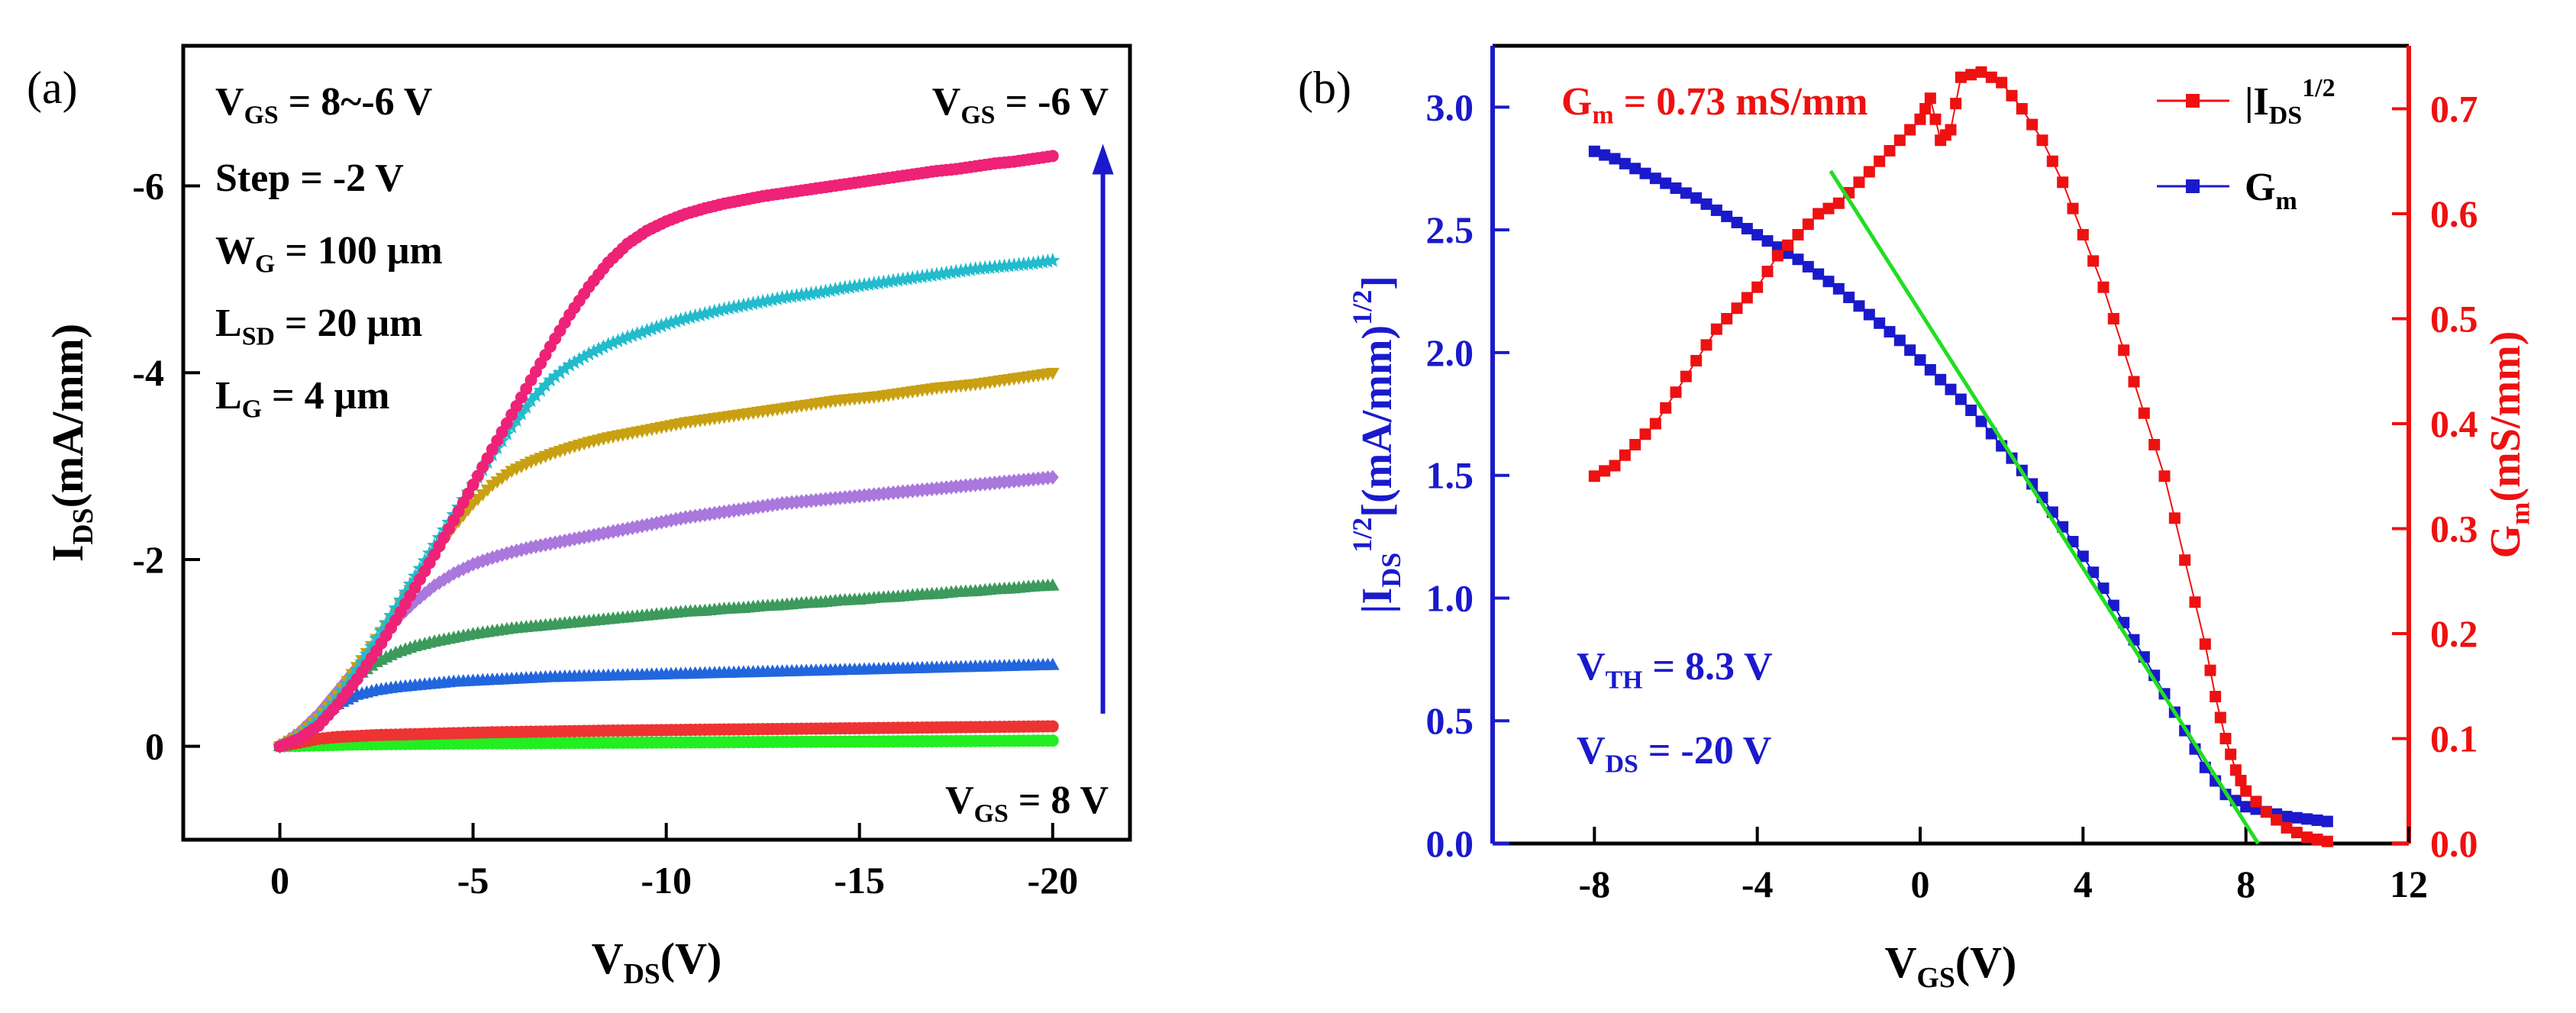 This screenshot has width=2576, height=1013. What do you see at coordinates (2083, 884) in the screenshot?
I see `x-tick-label-b: 4` at bounding box center [2083, 884].